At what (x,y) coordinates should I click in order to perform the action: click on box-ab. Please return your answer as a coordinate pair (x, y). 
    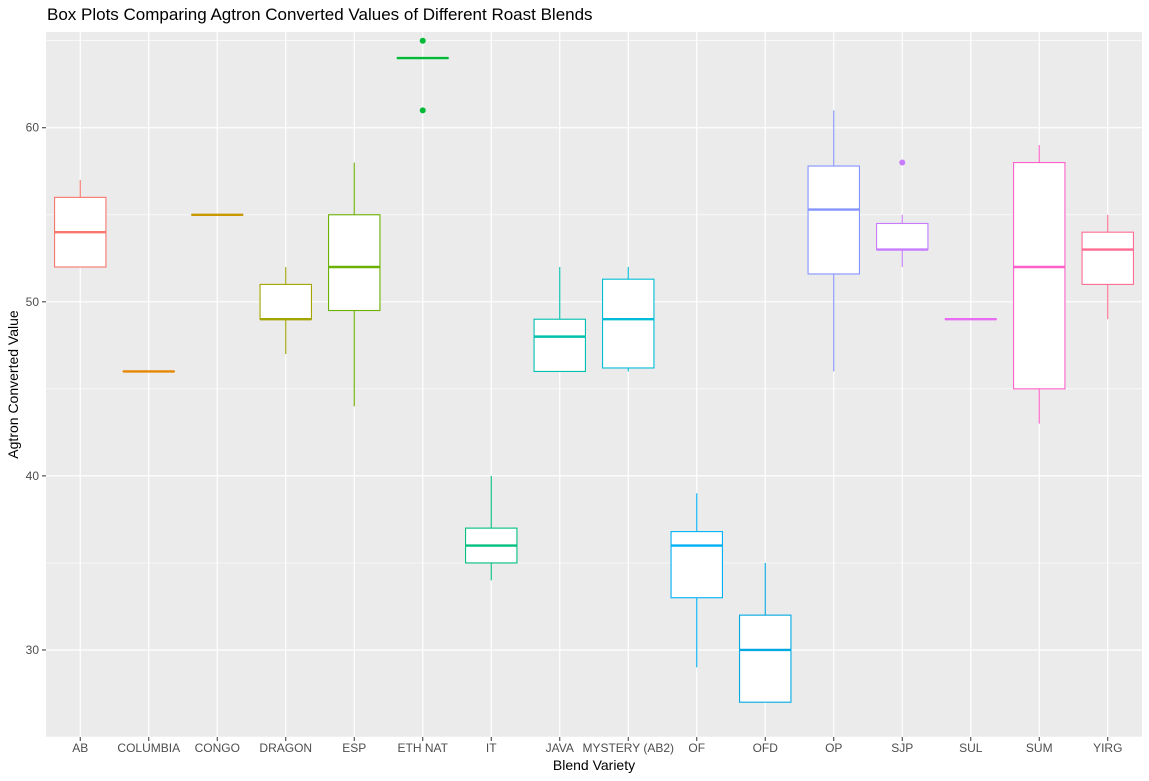
    Looking at the image, I should click on (80, 223).